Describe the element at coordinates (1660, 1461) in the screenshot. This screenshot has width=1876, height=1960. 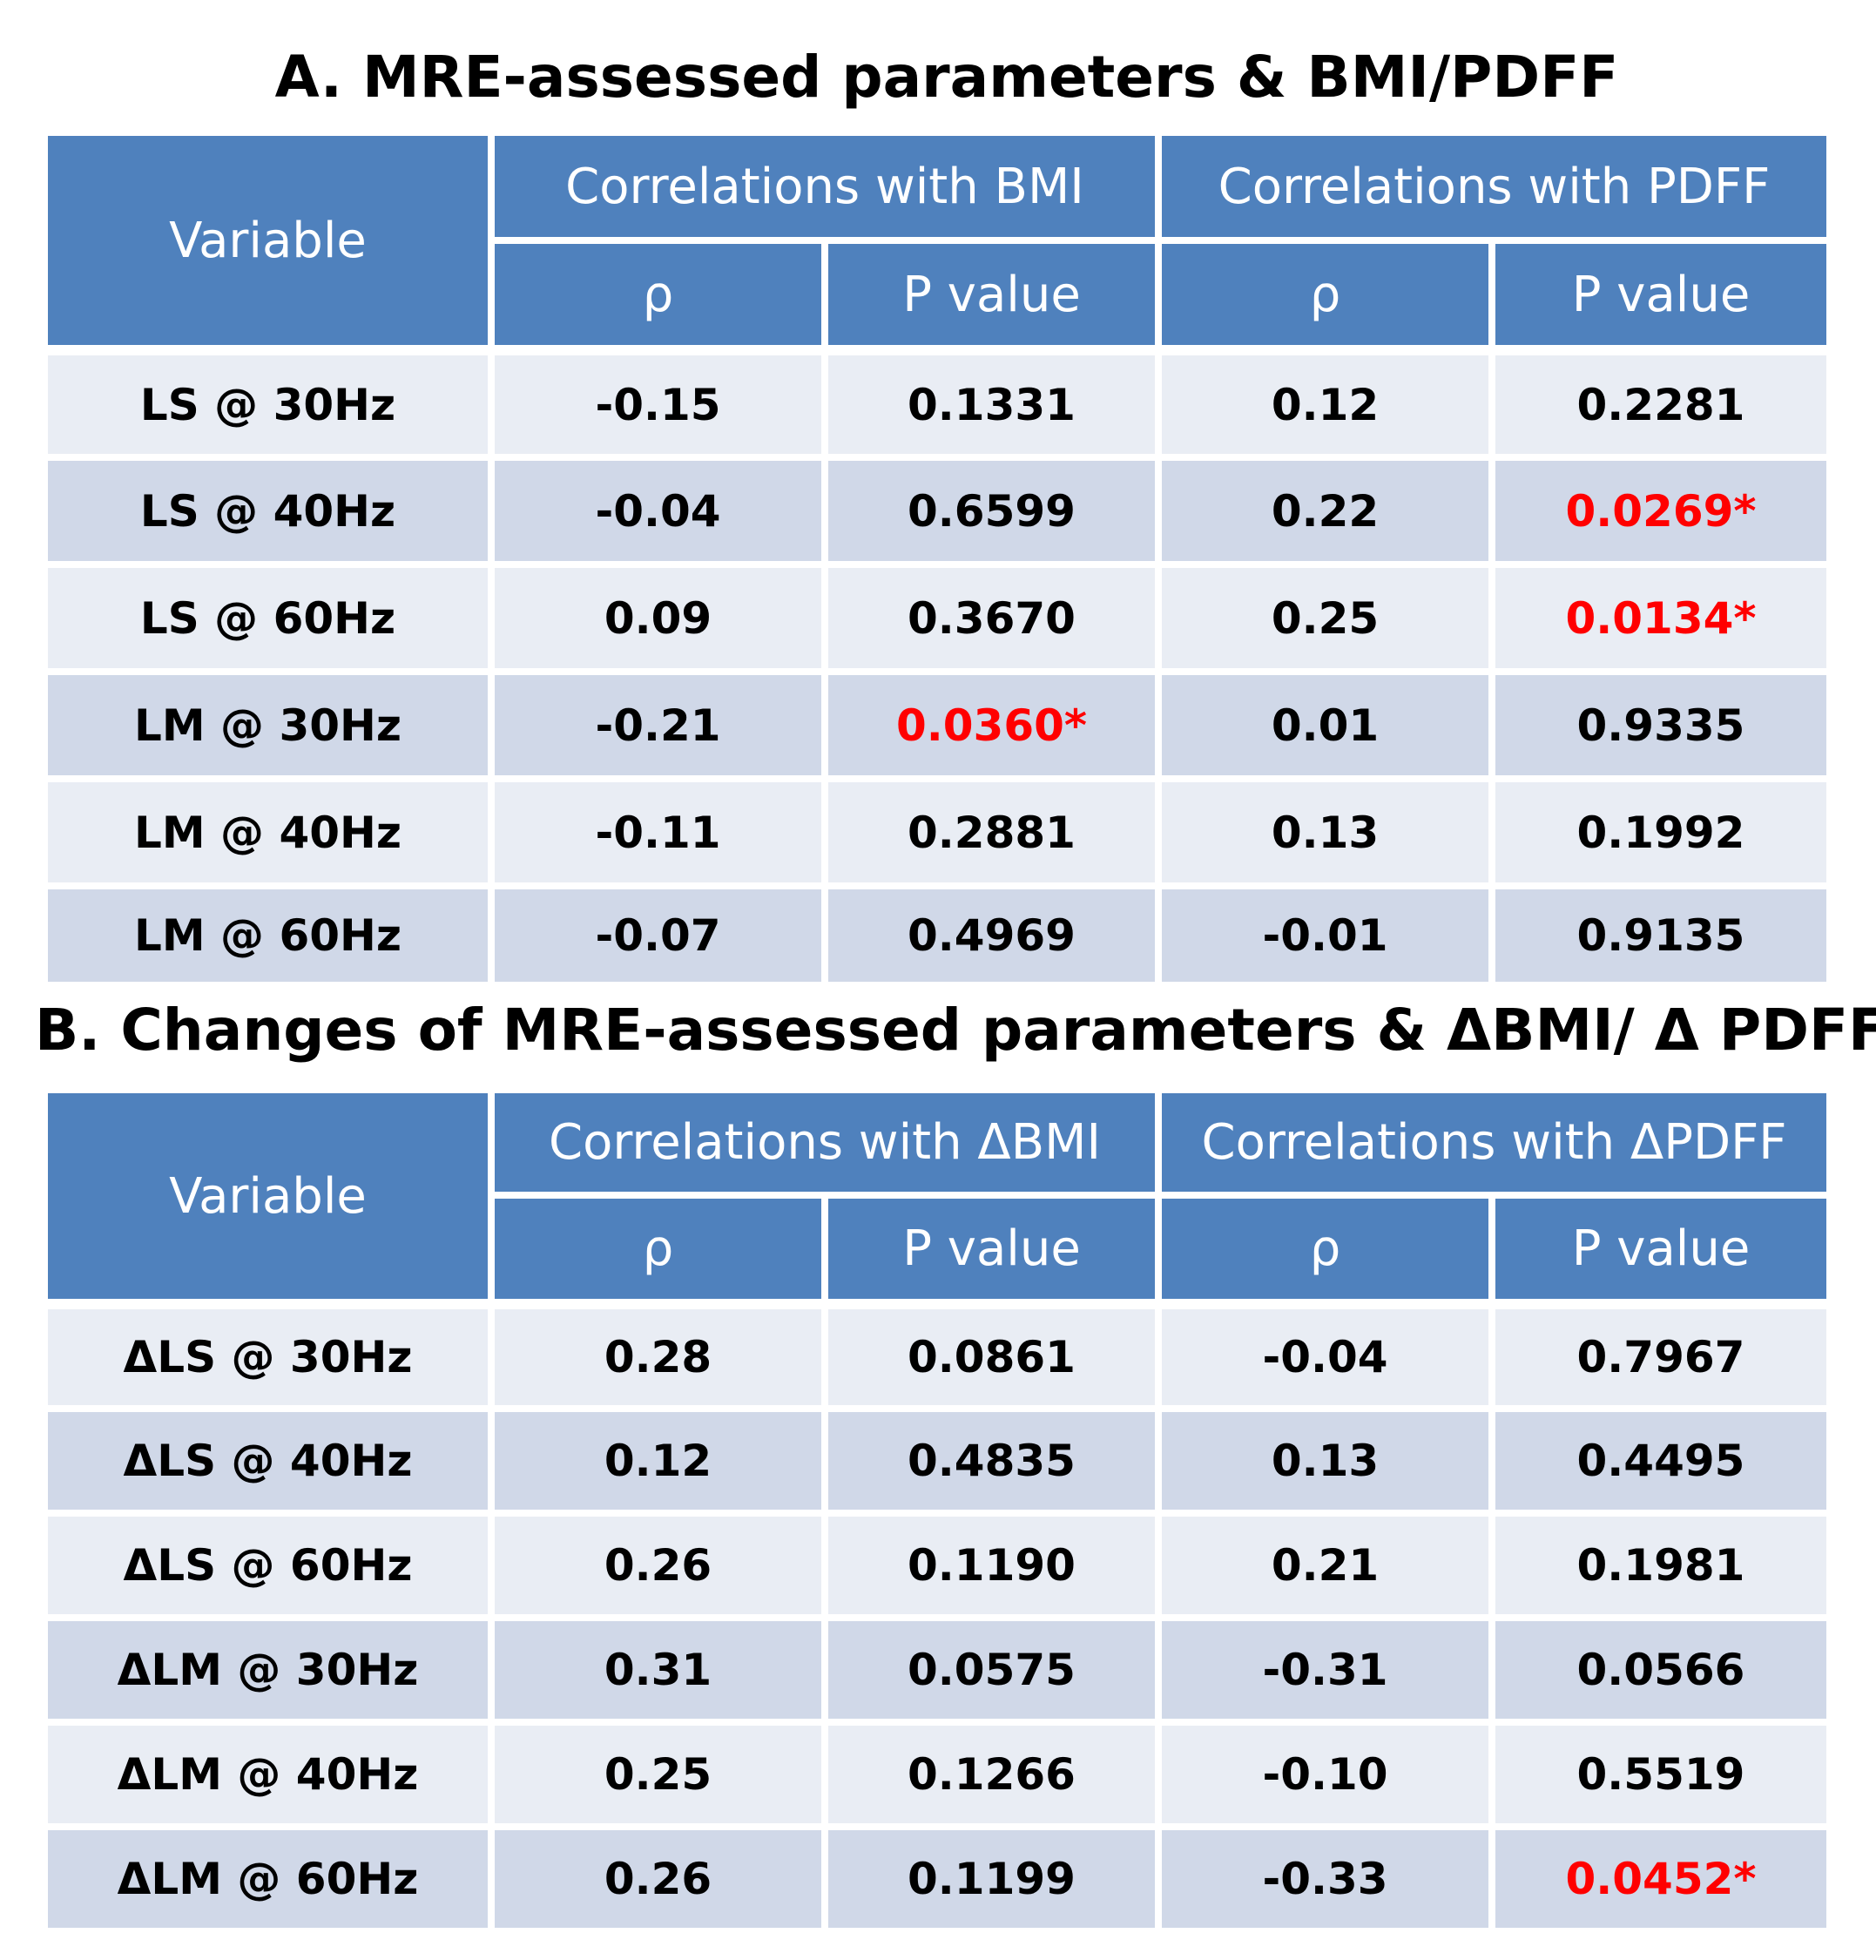
I see `p-value-cell: 0.4495` at that location.